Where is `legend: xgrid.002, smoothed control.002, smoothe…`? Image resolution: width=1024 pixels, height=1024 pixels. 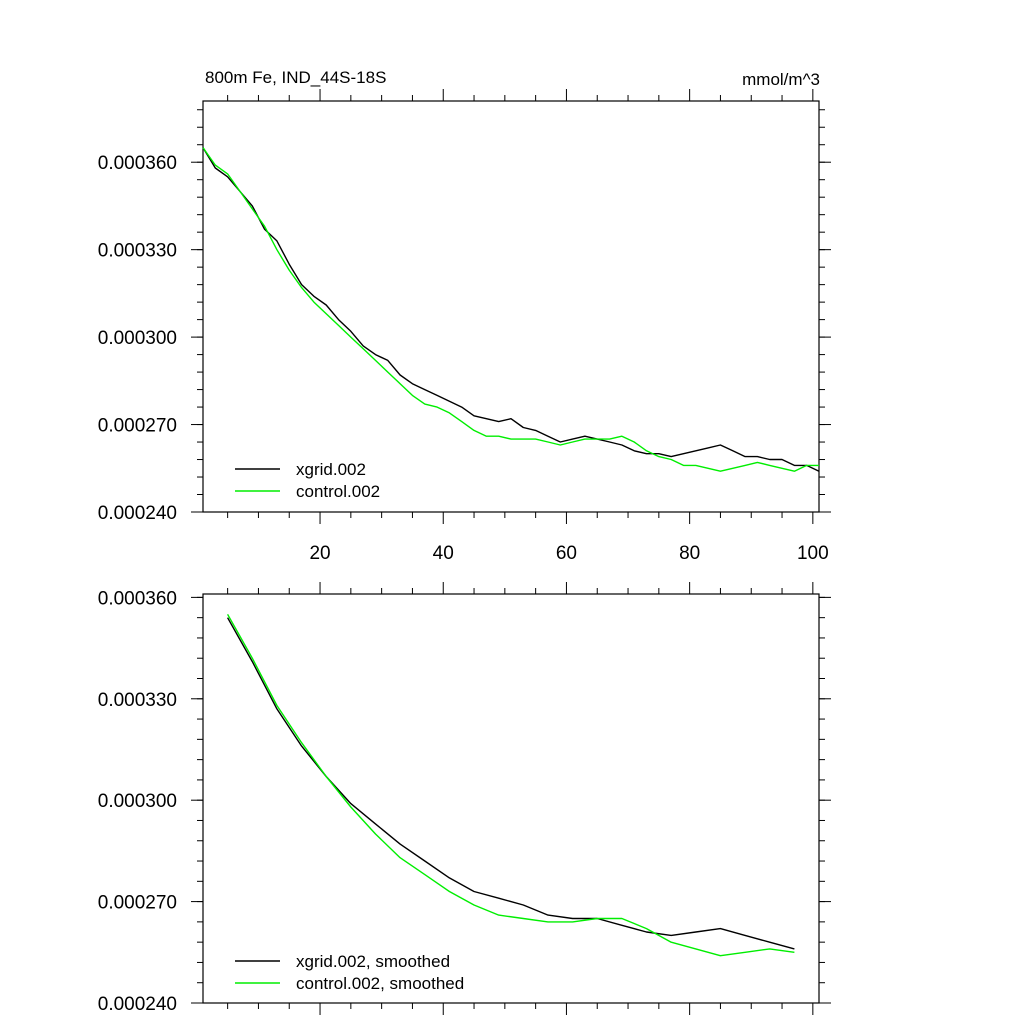
legend: xgrid.002, smoothed control.002, smoothe… is located at coordinates (349, 972).